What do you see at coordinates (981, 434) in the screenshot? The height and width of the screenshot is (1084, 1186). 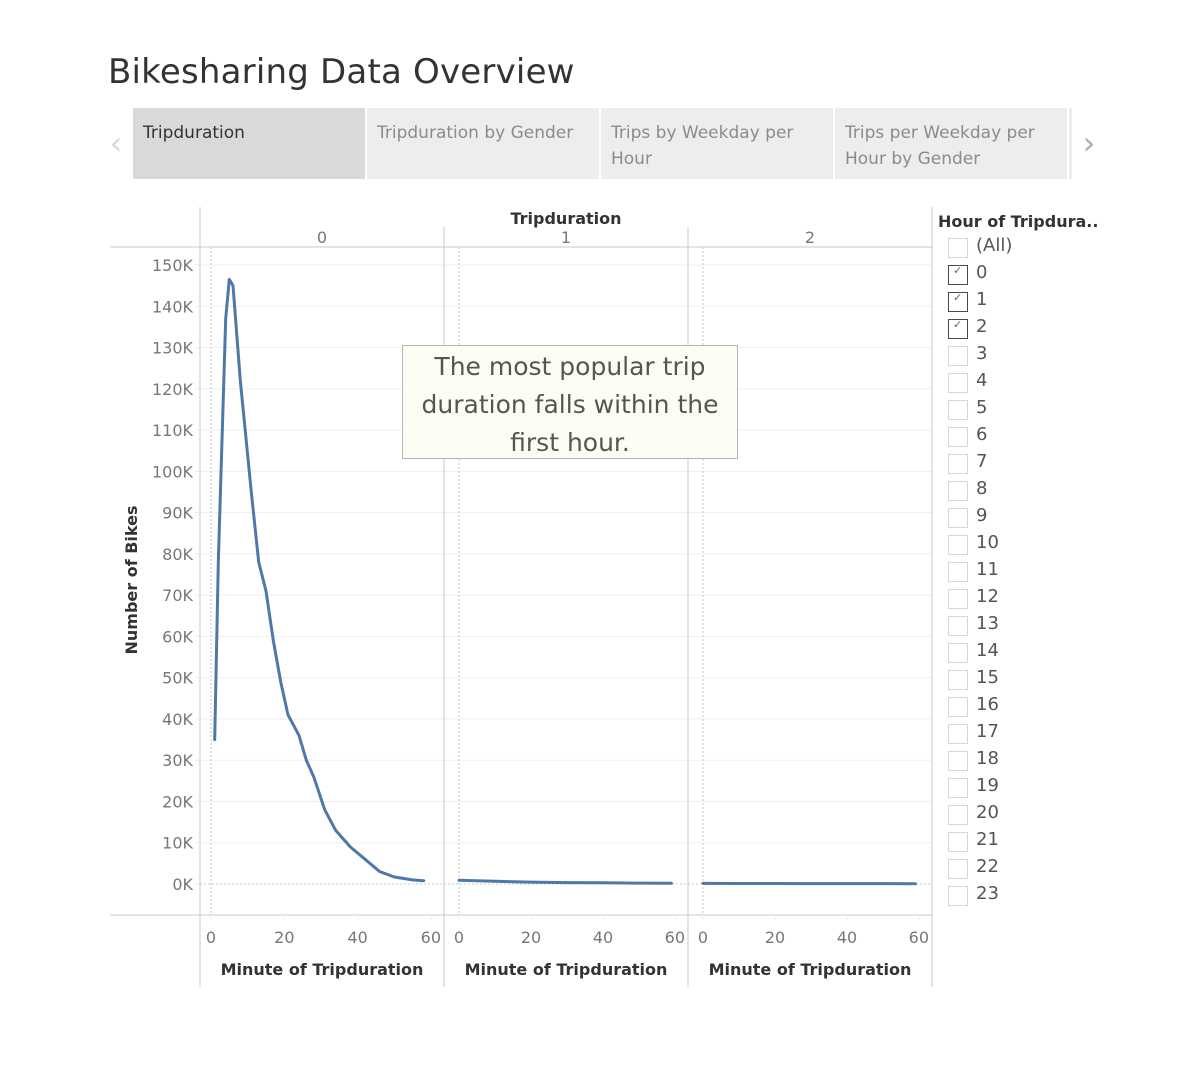 I see `filter-option-label: 6` at bounding box center [981, 434].